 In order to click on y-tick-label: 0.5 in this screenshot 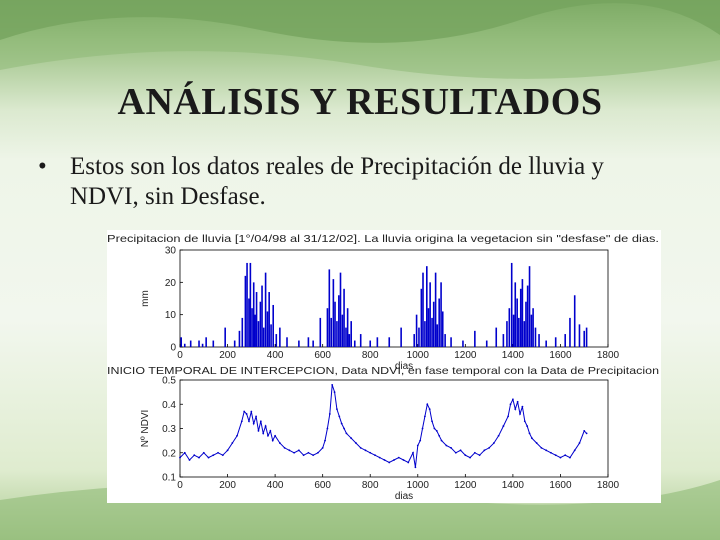, I will do `click(169, 381)`.